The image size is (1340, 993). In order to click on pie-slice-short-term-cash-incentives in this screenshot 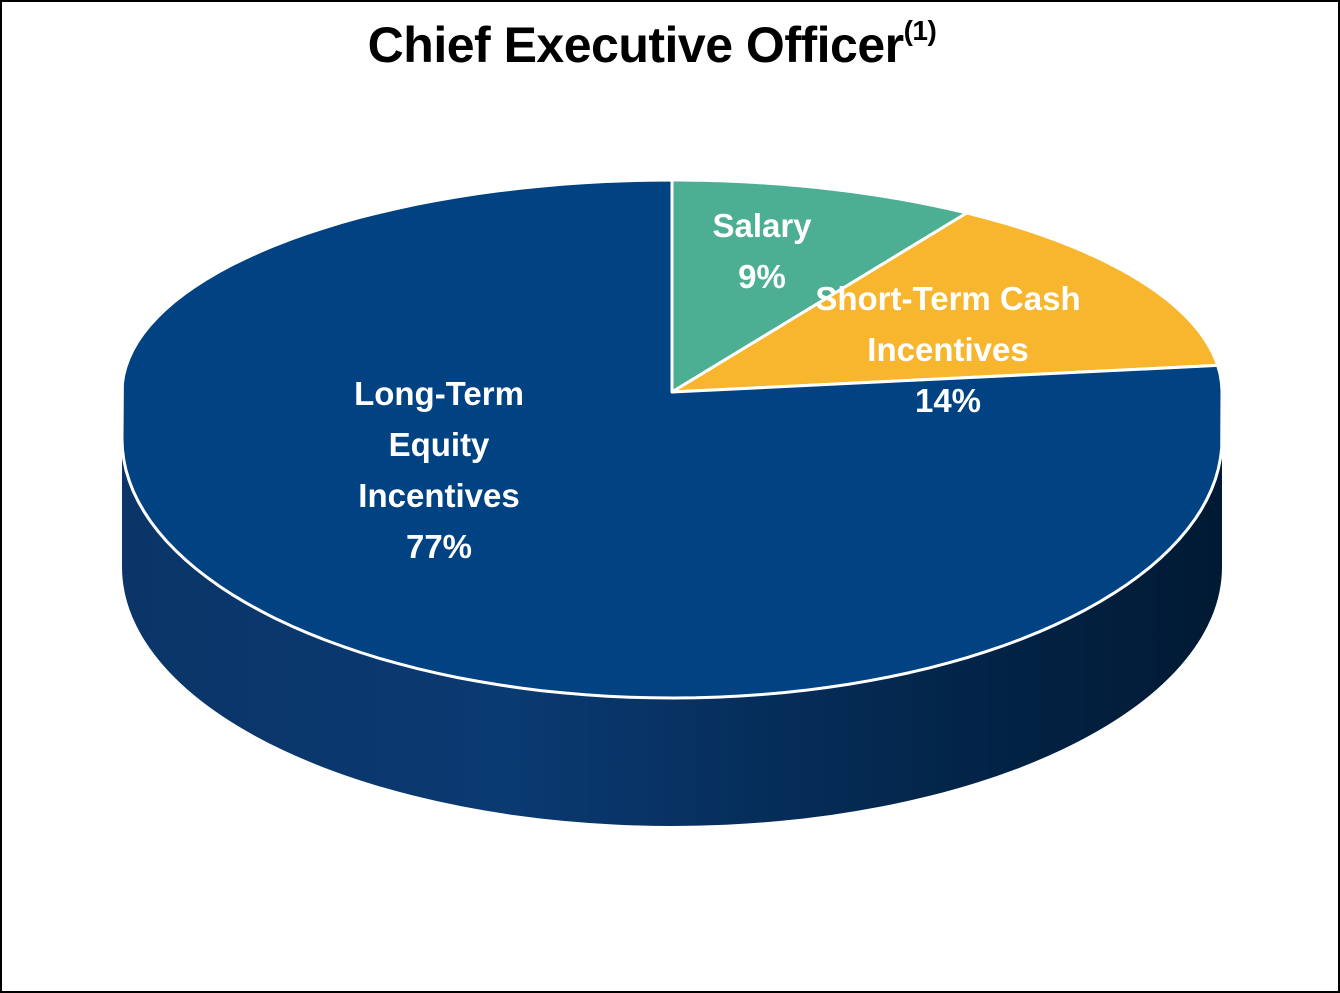, I will do `click(945, 302)`.